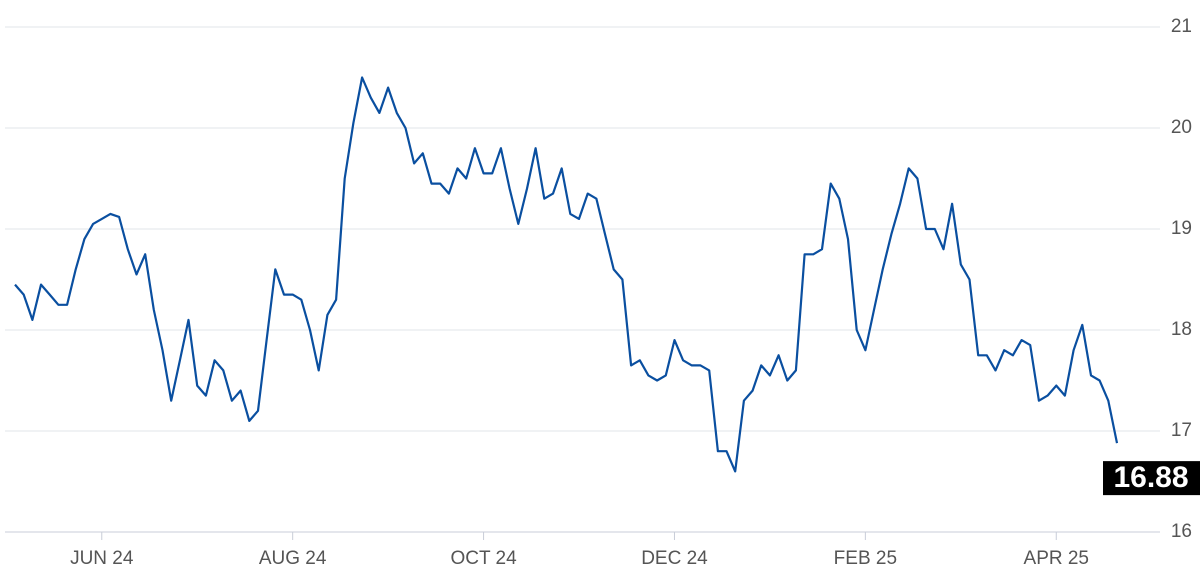 This screenshot has height=573, width=1203. What do you see at coordinates (1181, 430) in the screenshot?
I see `y-tick-label: 17` at bounding box center [1181, 430].